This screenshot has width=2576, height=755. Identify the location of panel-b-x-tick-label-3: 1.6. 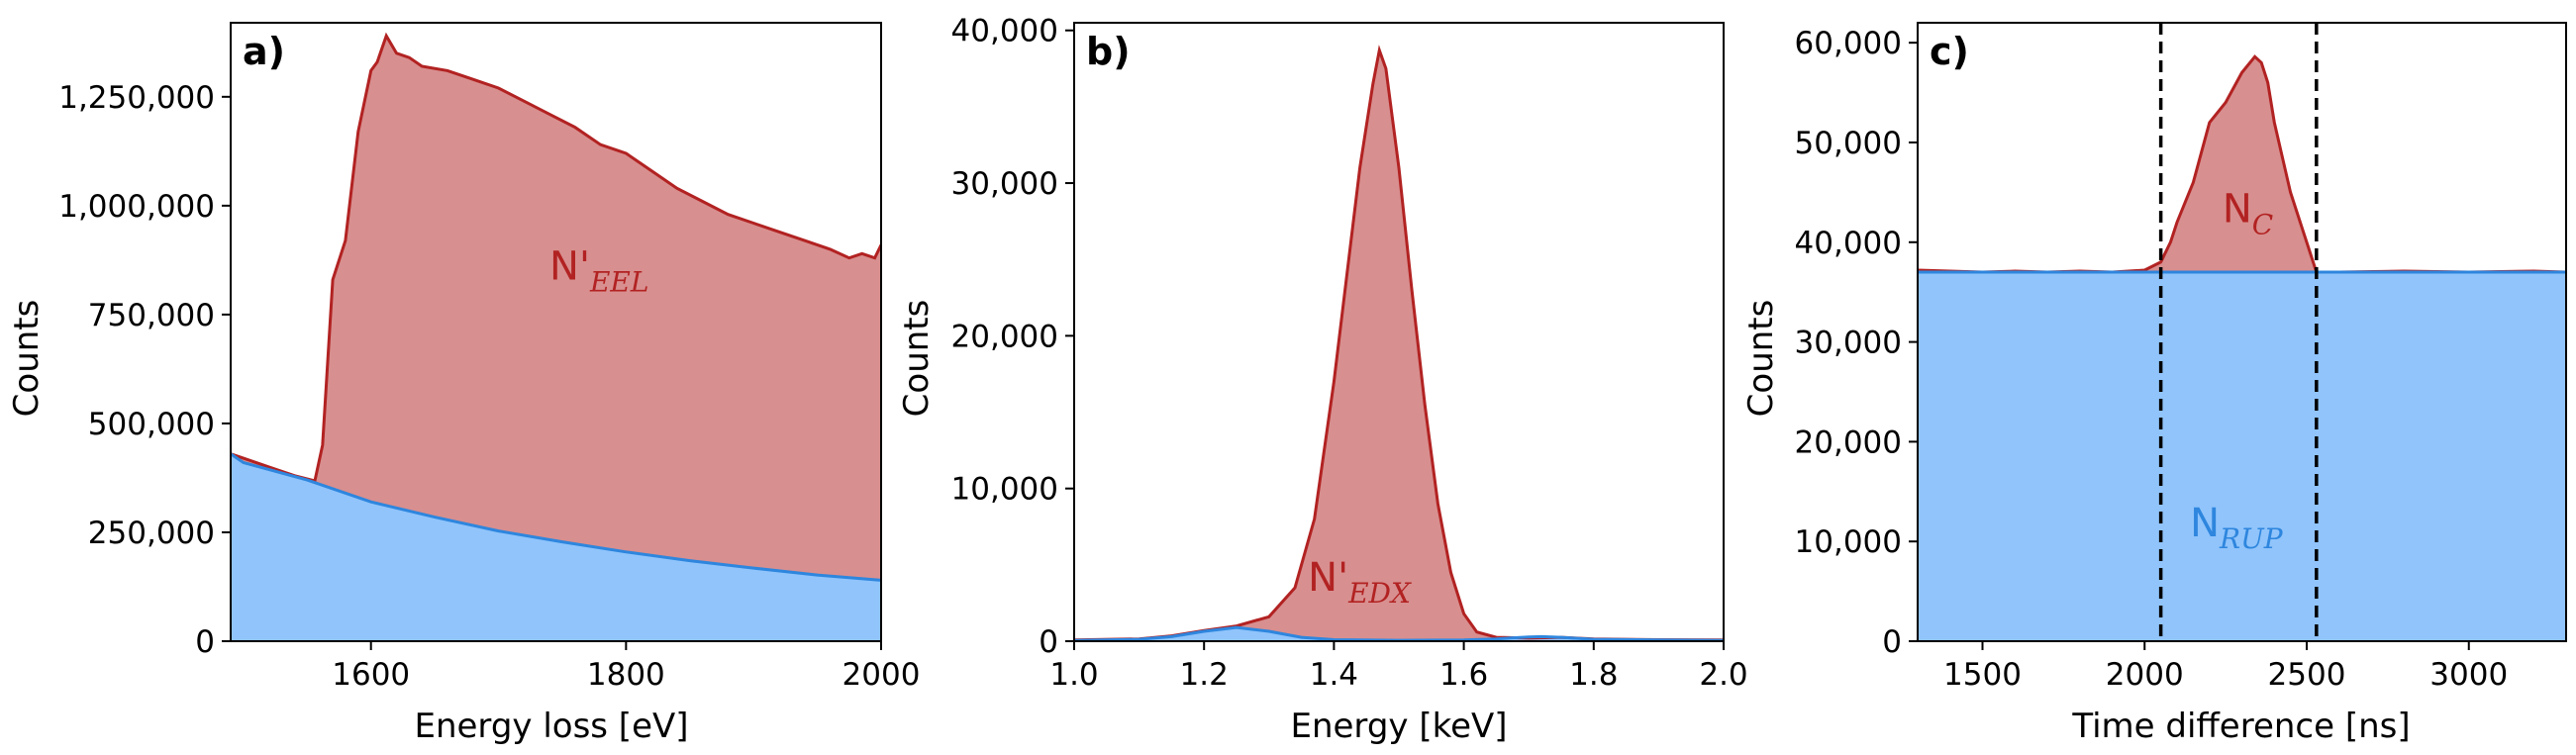
(1463, 675).